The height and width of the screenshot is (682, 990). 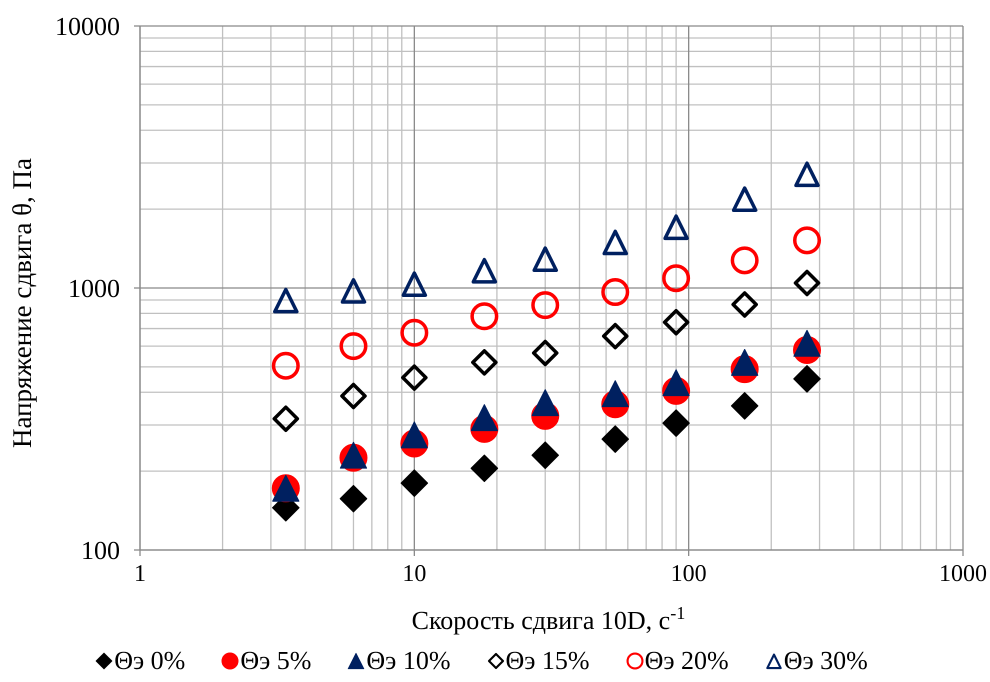 What do you see at coordinates (140, 574) in the screenshot?
I see `x-tick-label: 1` at bounding box center [140, 574].